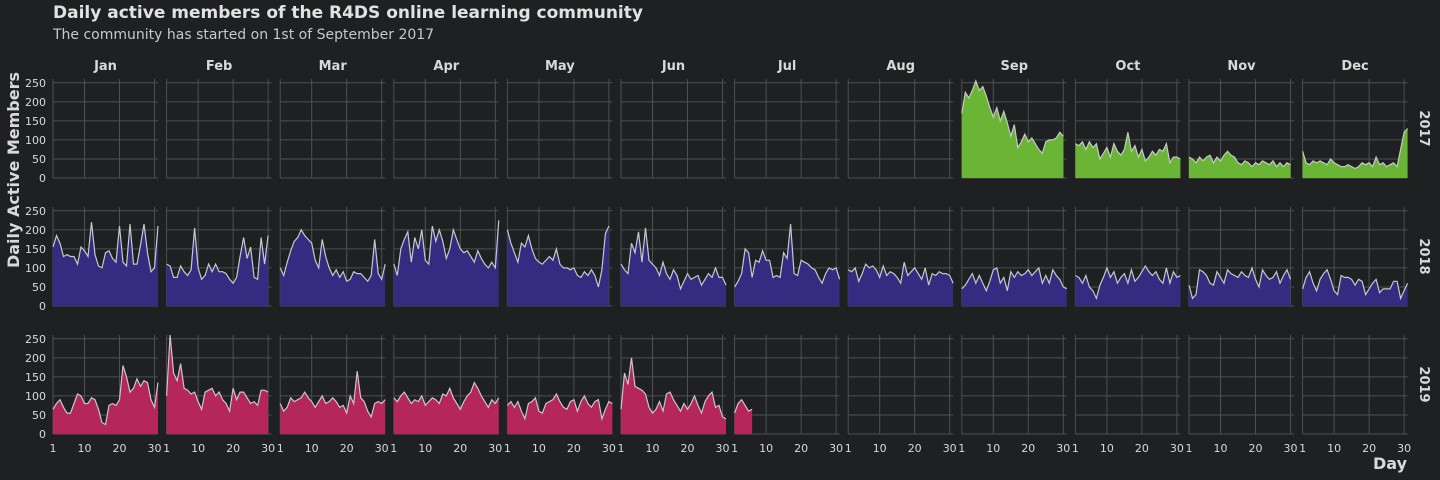 This screenshot has height=480, width=1440. I want to click on year-strip-label: 2018, so click(1423, 256).